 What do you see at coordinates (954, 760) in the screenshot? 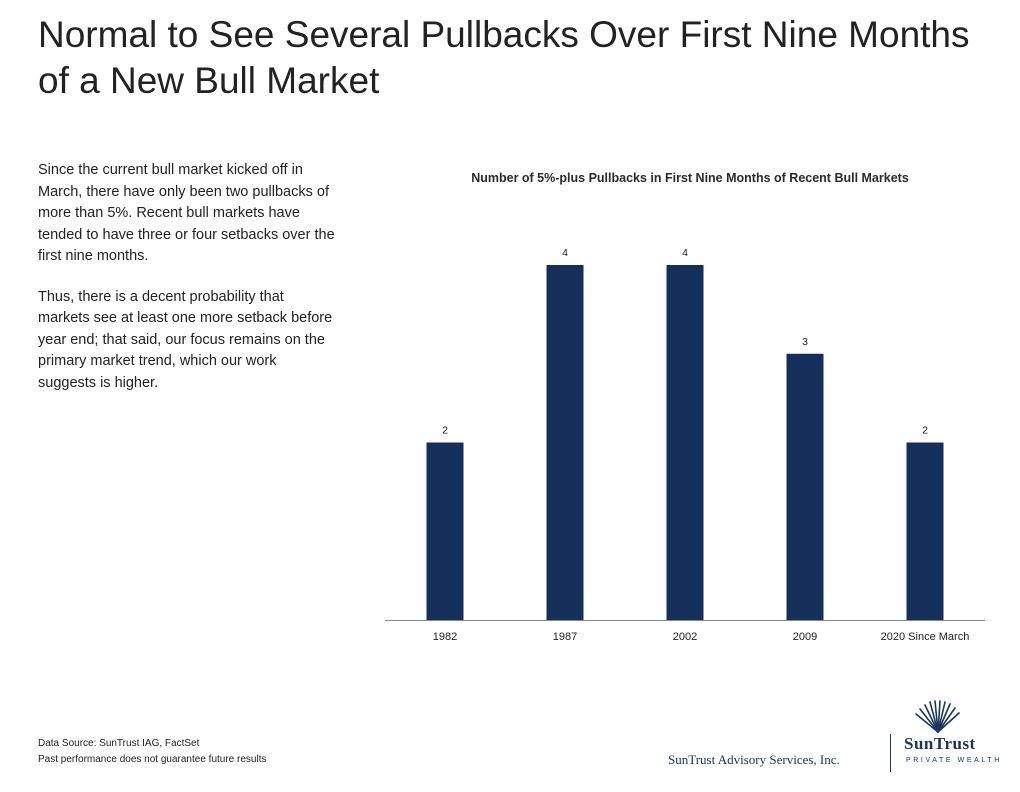
I see `logo-subtext: PRIVATE WEALTH` at bounding box center [954, 760].